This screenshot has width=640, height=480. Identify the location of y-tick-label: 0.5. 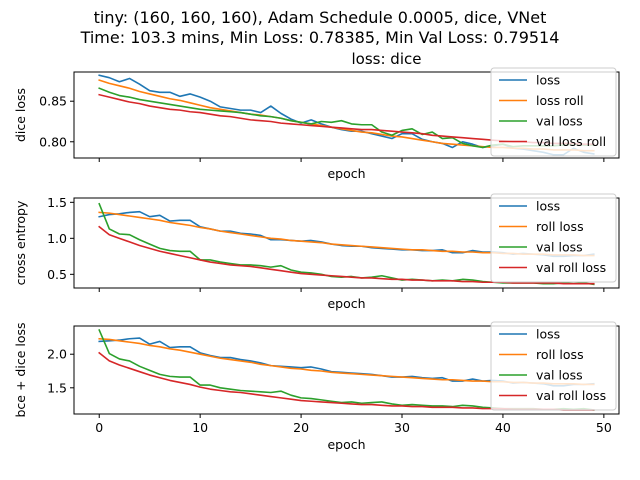
(57, 274).